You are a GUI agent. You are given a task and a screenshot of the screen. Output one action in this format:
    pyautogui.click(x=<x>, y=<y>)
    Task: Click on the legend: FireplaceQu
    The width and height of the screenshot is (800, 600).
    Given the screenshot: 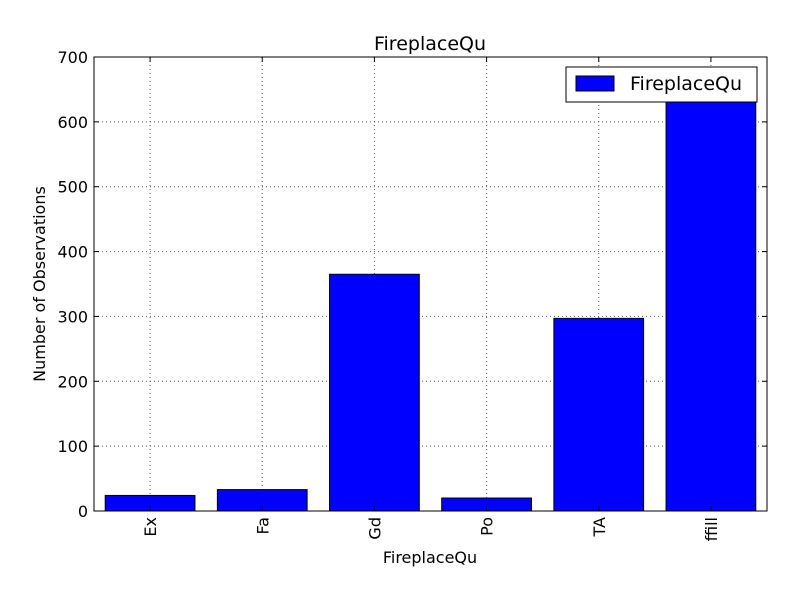 What is the action you would take?
    pyautogui.click(x=661, y=84)
    